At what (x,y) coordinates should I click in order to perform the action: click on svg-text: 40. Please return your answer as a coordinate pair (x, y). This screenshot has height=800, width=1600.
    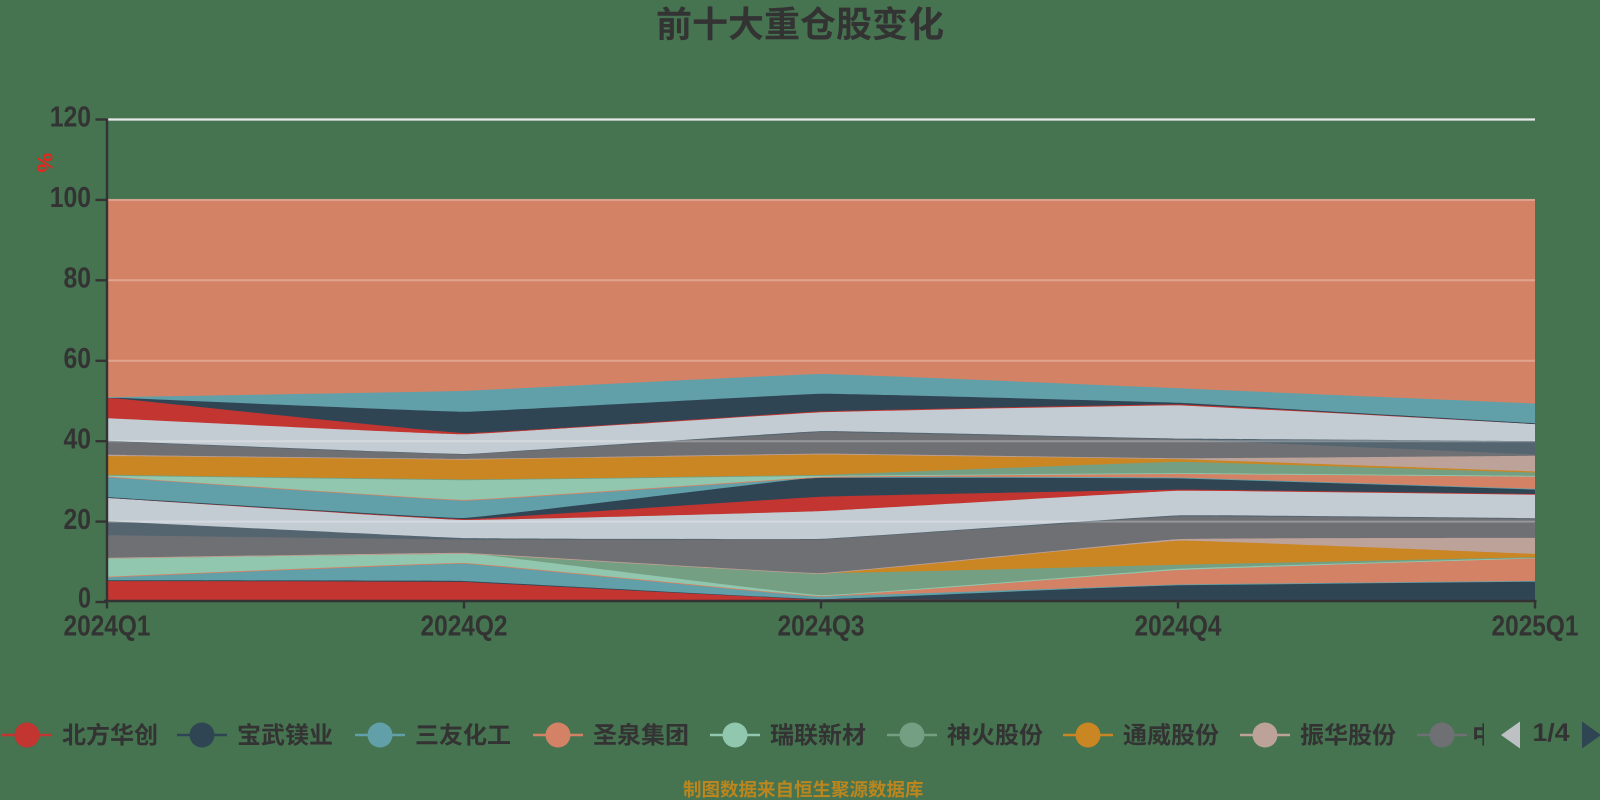
    Looking at the image, I should click on (78, 439).